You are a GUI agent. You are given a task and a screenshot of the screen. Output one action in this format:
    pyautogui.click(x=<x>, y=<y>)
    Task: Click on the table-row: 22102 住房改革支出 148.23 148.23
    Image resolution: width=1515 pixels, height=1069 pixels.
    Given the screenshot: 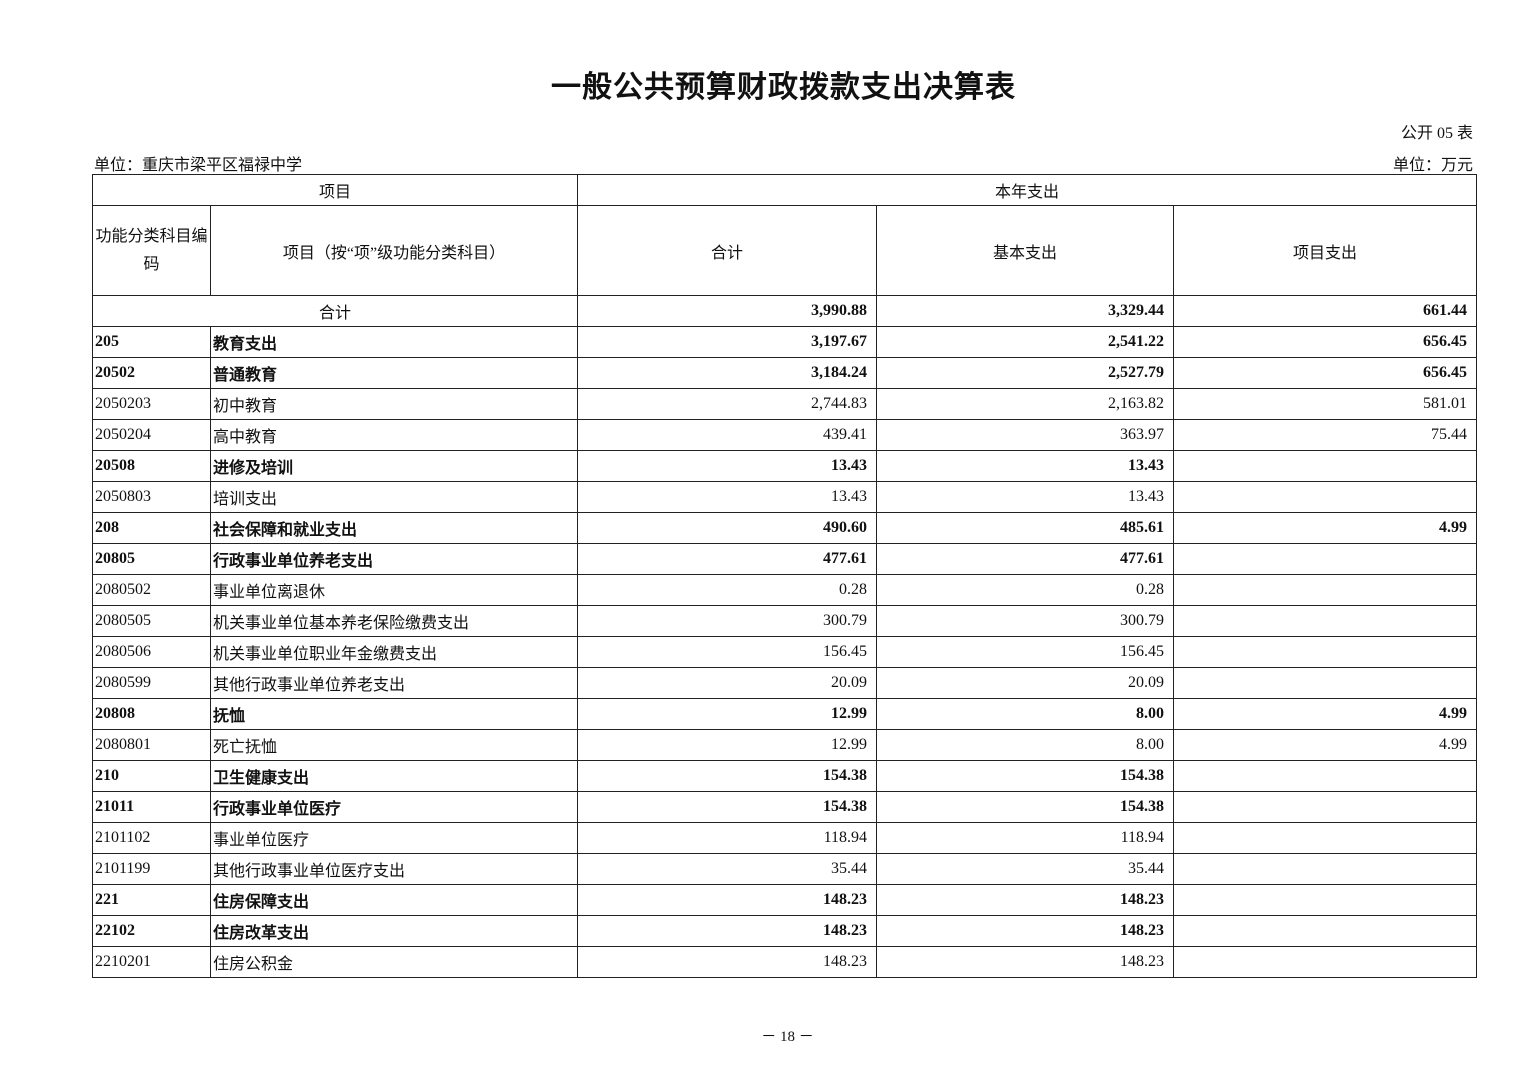 What is the action you would take?
    pyautogui.click(x=785, y=931)
    